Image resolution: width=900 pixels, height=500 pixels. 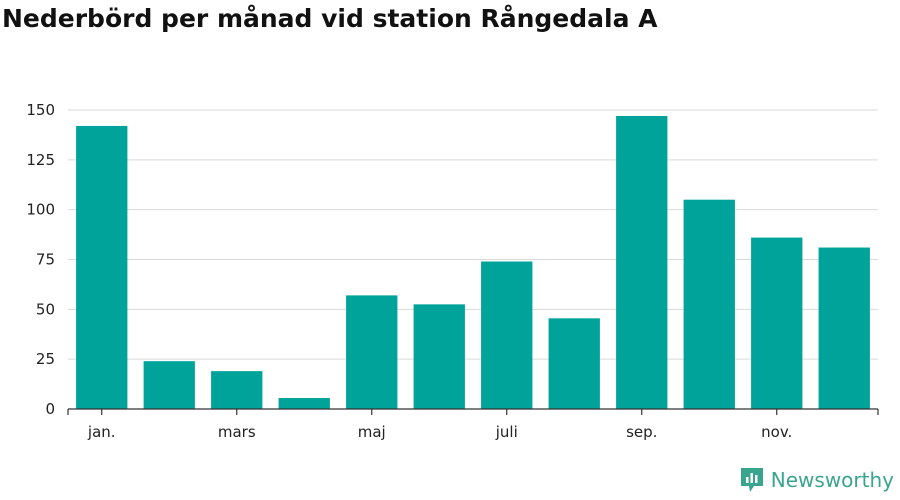 What do you see at coordinates (641, 432) in the screenshot?
I see `x-tick-label: sep.` at bounding box center [641, 432].